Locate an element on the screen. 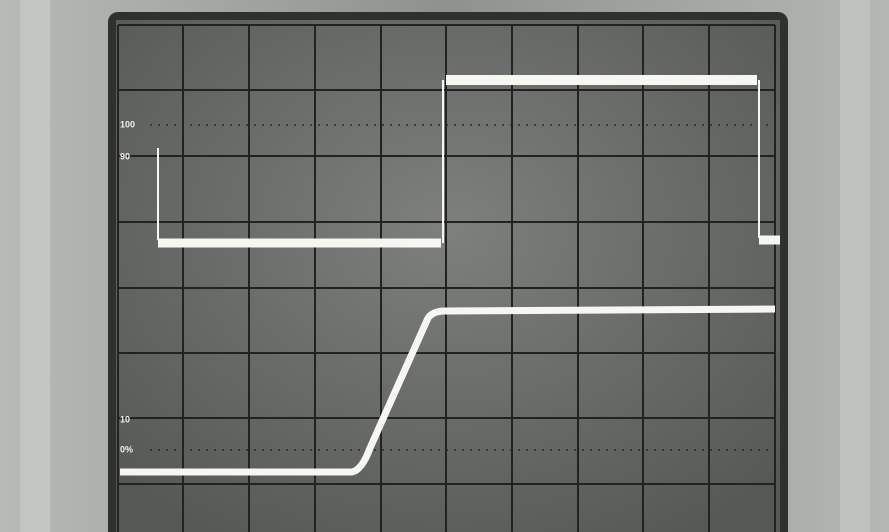  scale-label: 10 is located at coordinates (125, 419).